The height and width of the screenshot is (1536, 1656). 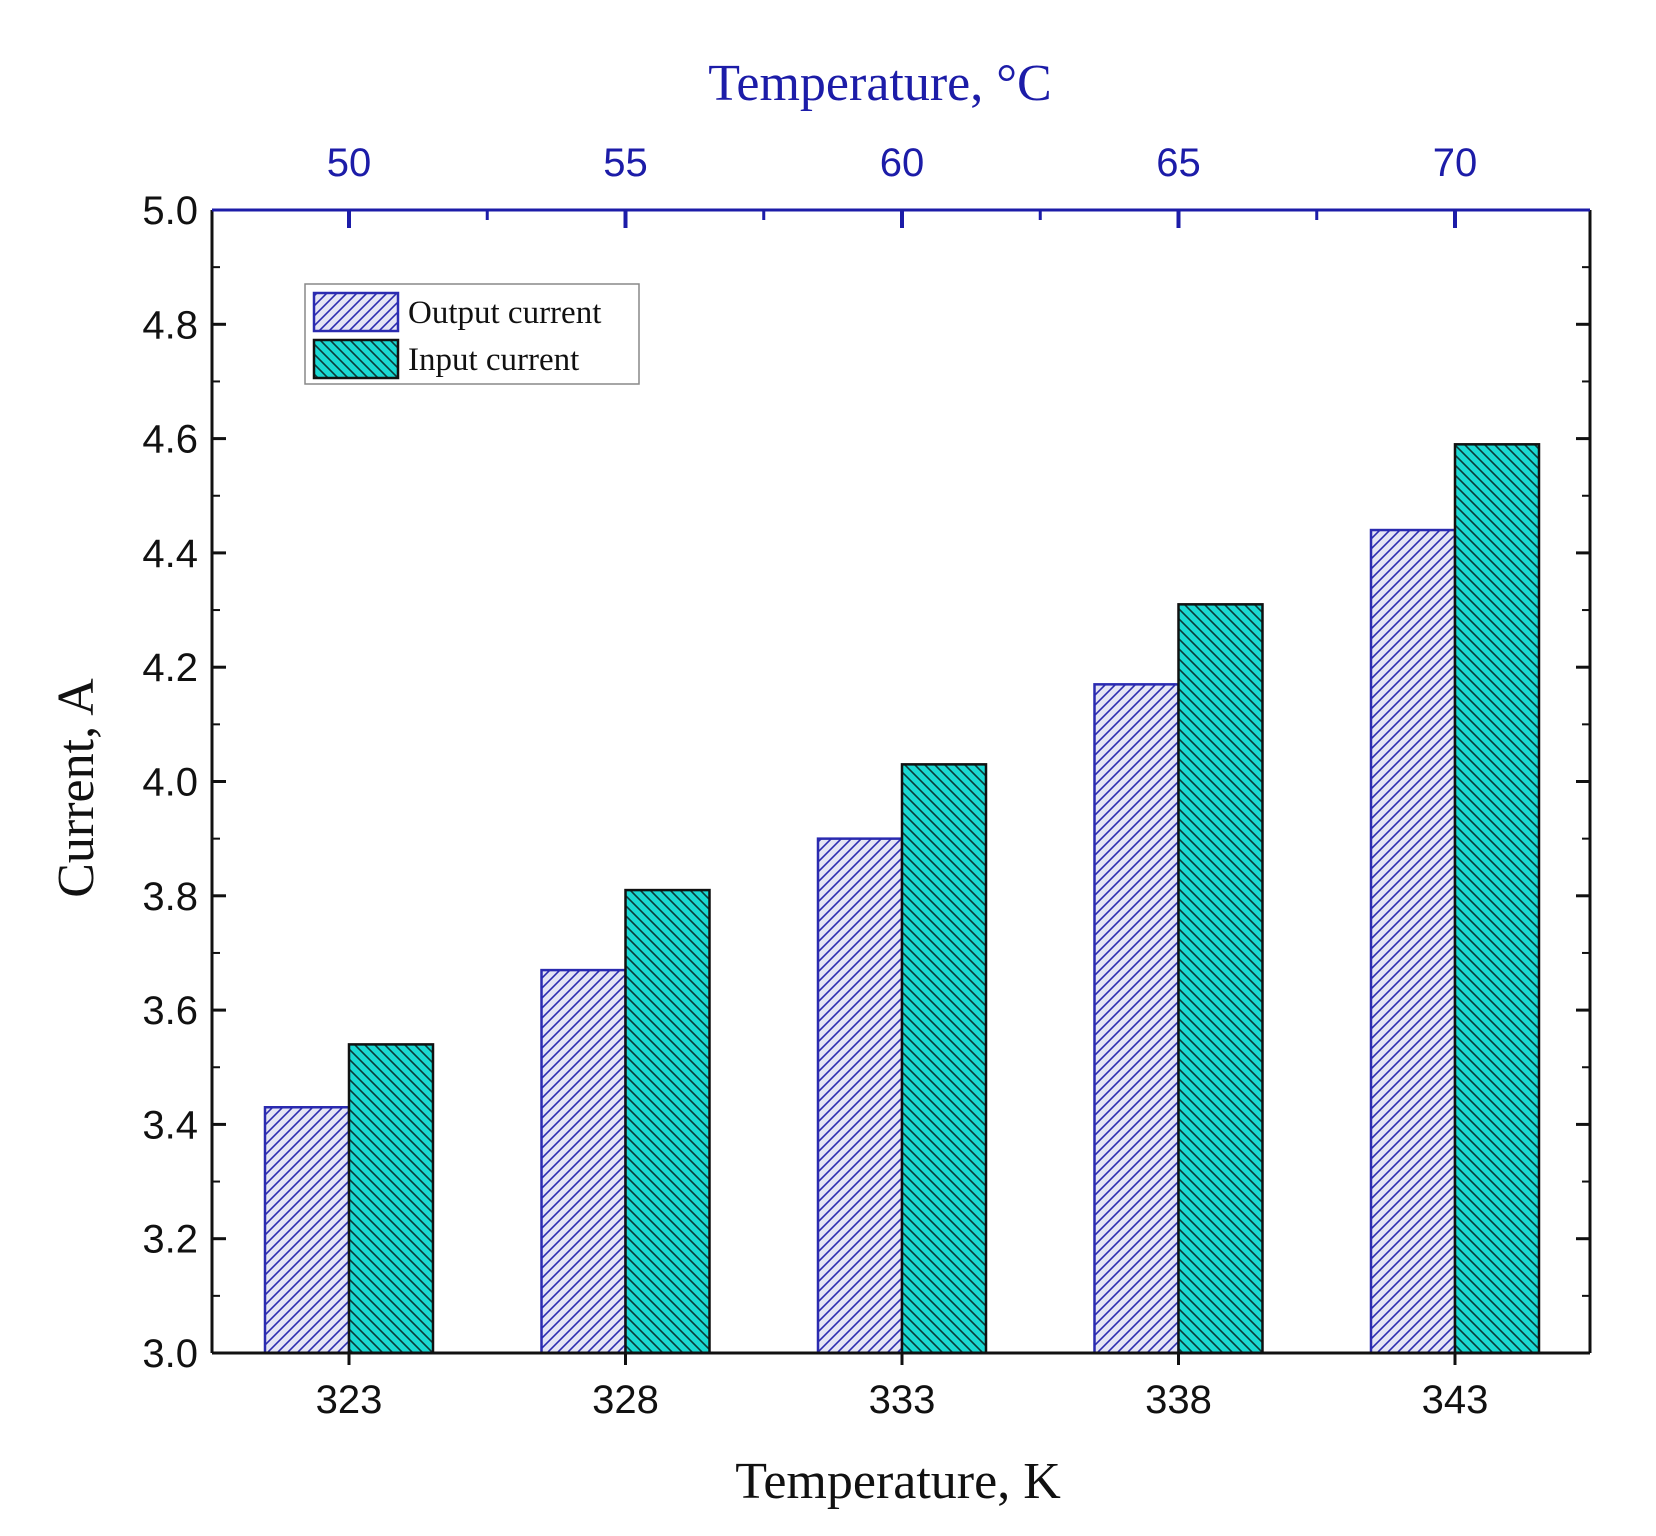 What do you see at coordinates (170, 211) in the screenshot?
I see `y-tick-label: 5.0` at bounding box center [170, 211].